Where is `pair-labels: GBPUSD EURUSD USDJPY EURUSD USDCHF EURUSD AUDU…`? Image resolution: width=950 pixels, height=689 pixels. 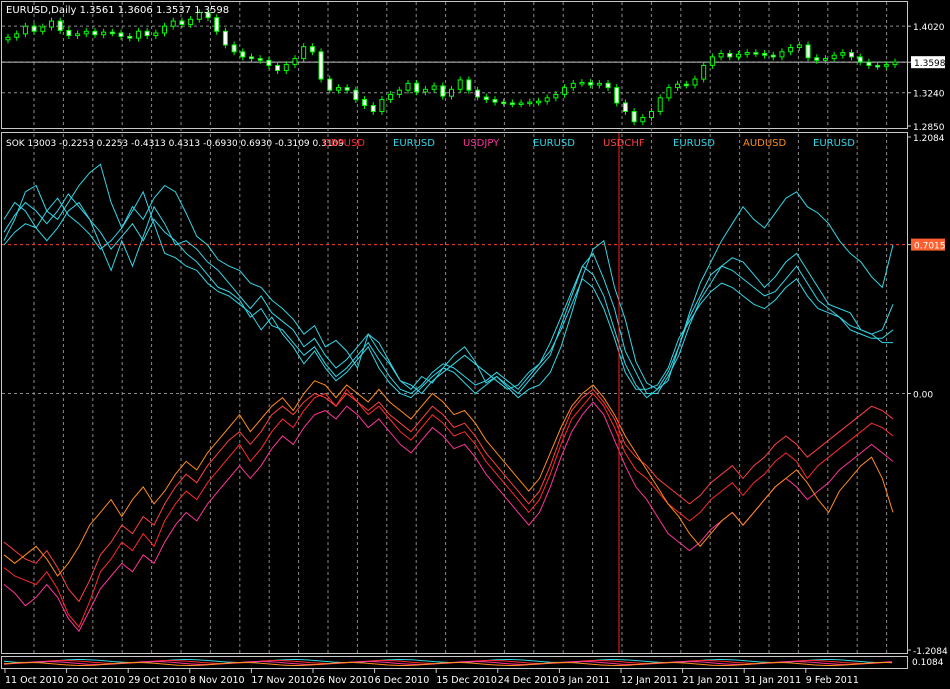 pair-labels: GBPUSD EURUSD USDJPY EURUSD USDCHF EURUSD AUDU… is located at coordinates (589, 143).